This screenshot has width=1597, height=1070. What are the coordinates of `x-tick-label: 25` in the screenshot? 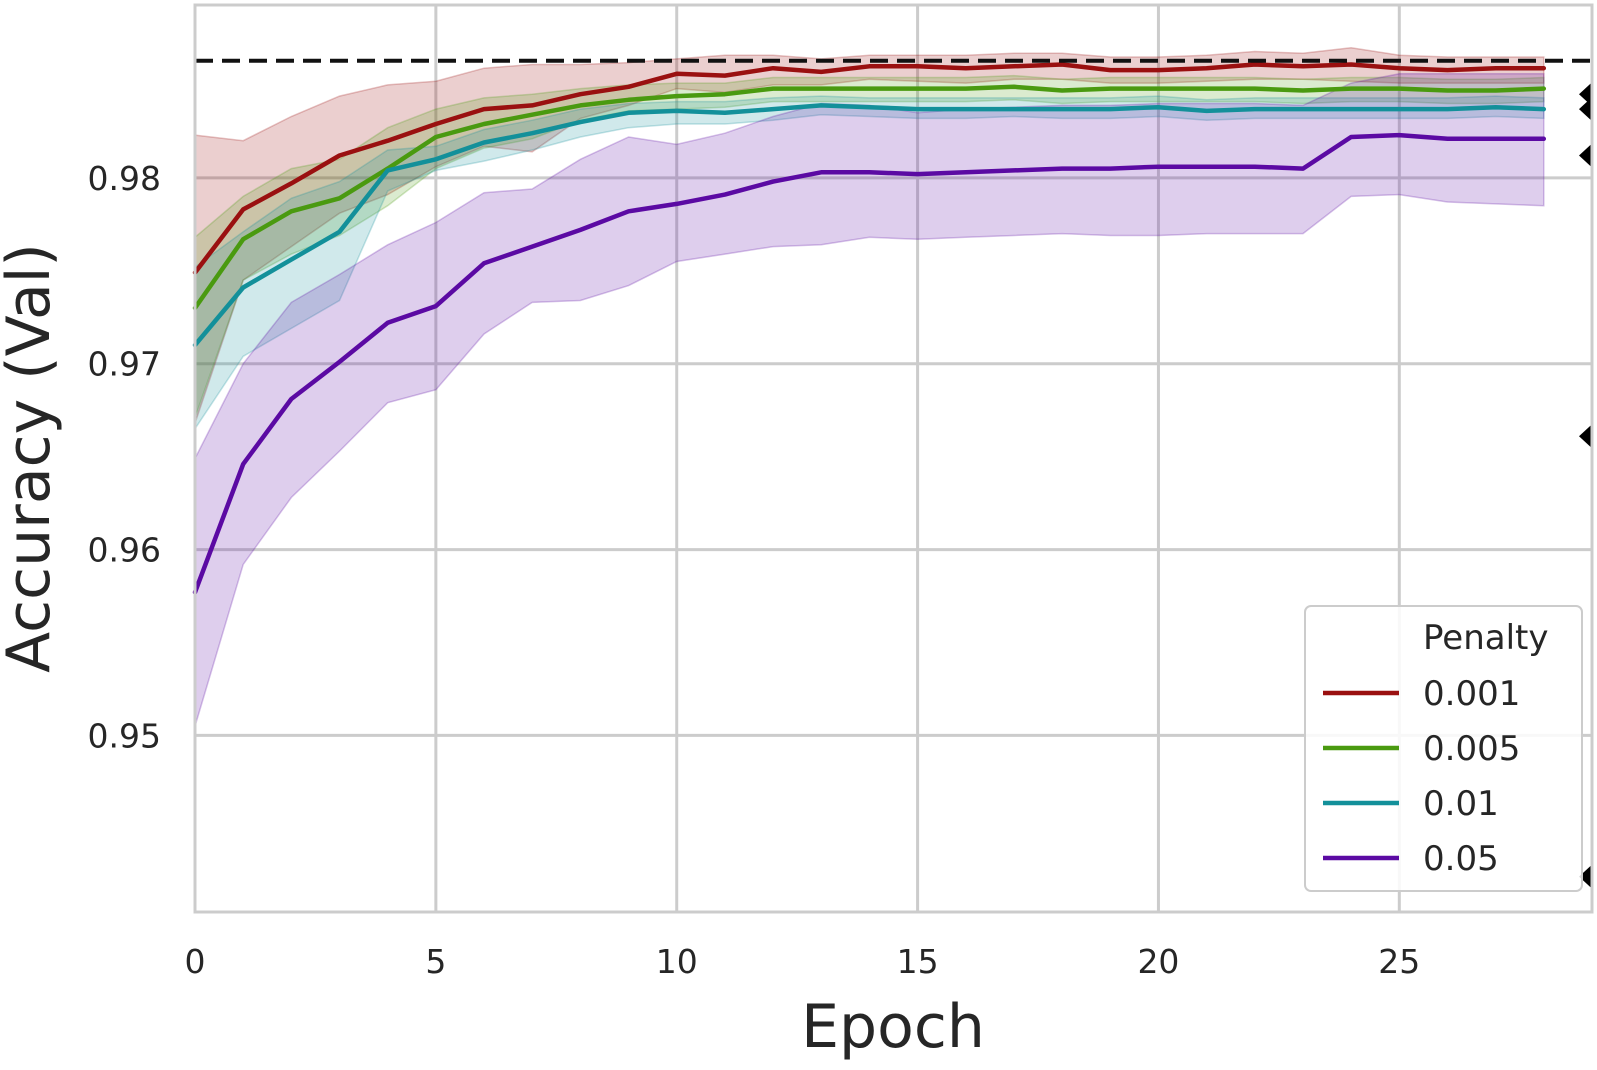 It's located at (1399, 961).